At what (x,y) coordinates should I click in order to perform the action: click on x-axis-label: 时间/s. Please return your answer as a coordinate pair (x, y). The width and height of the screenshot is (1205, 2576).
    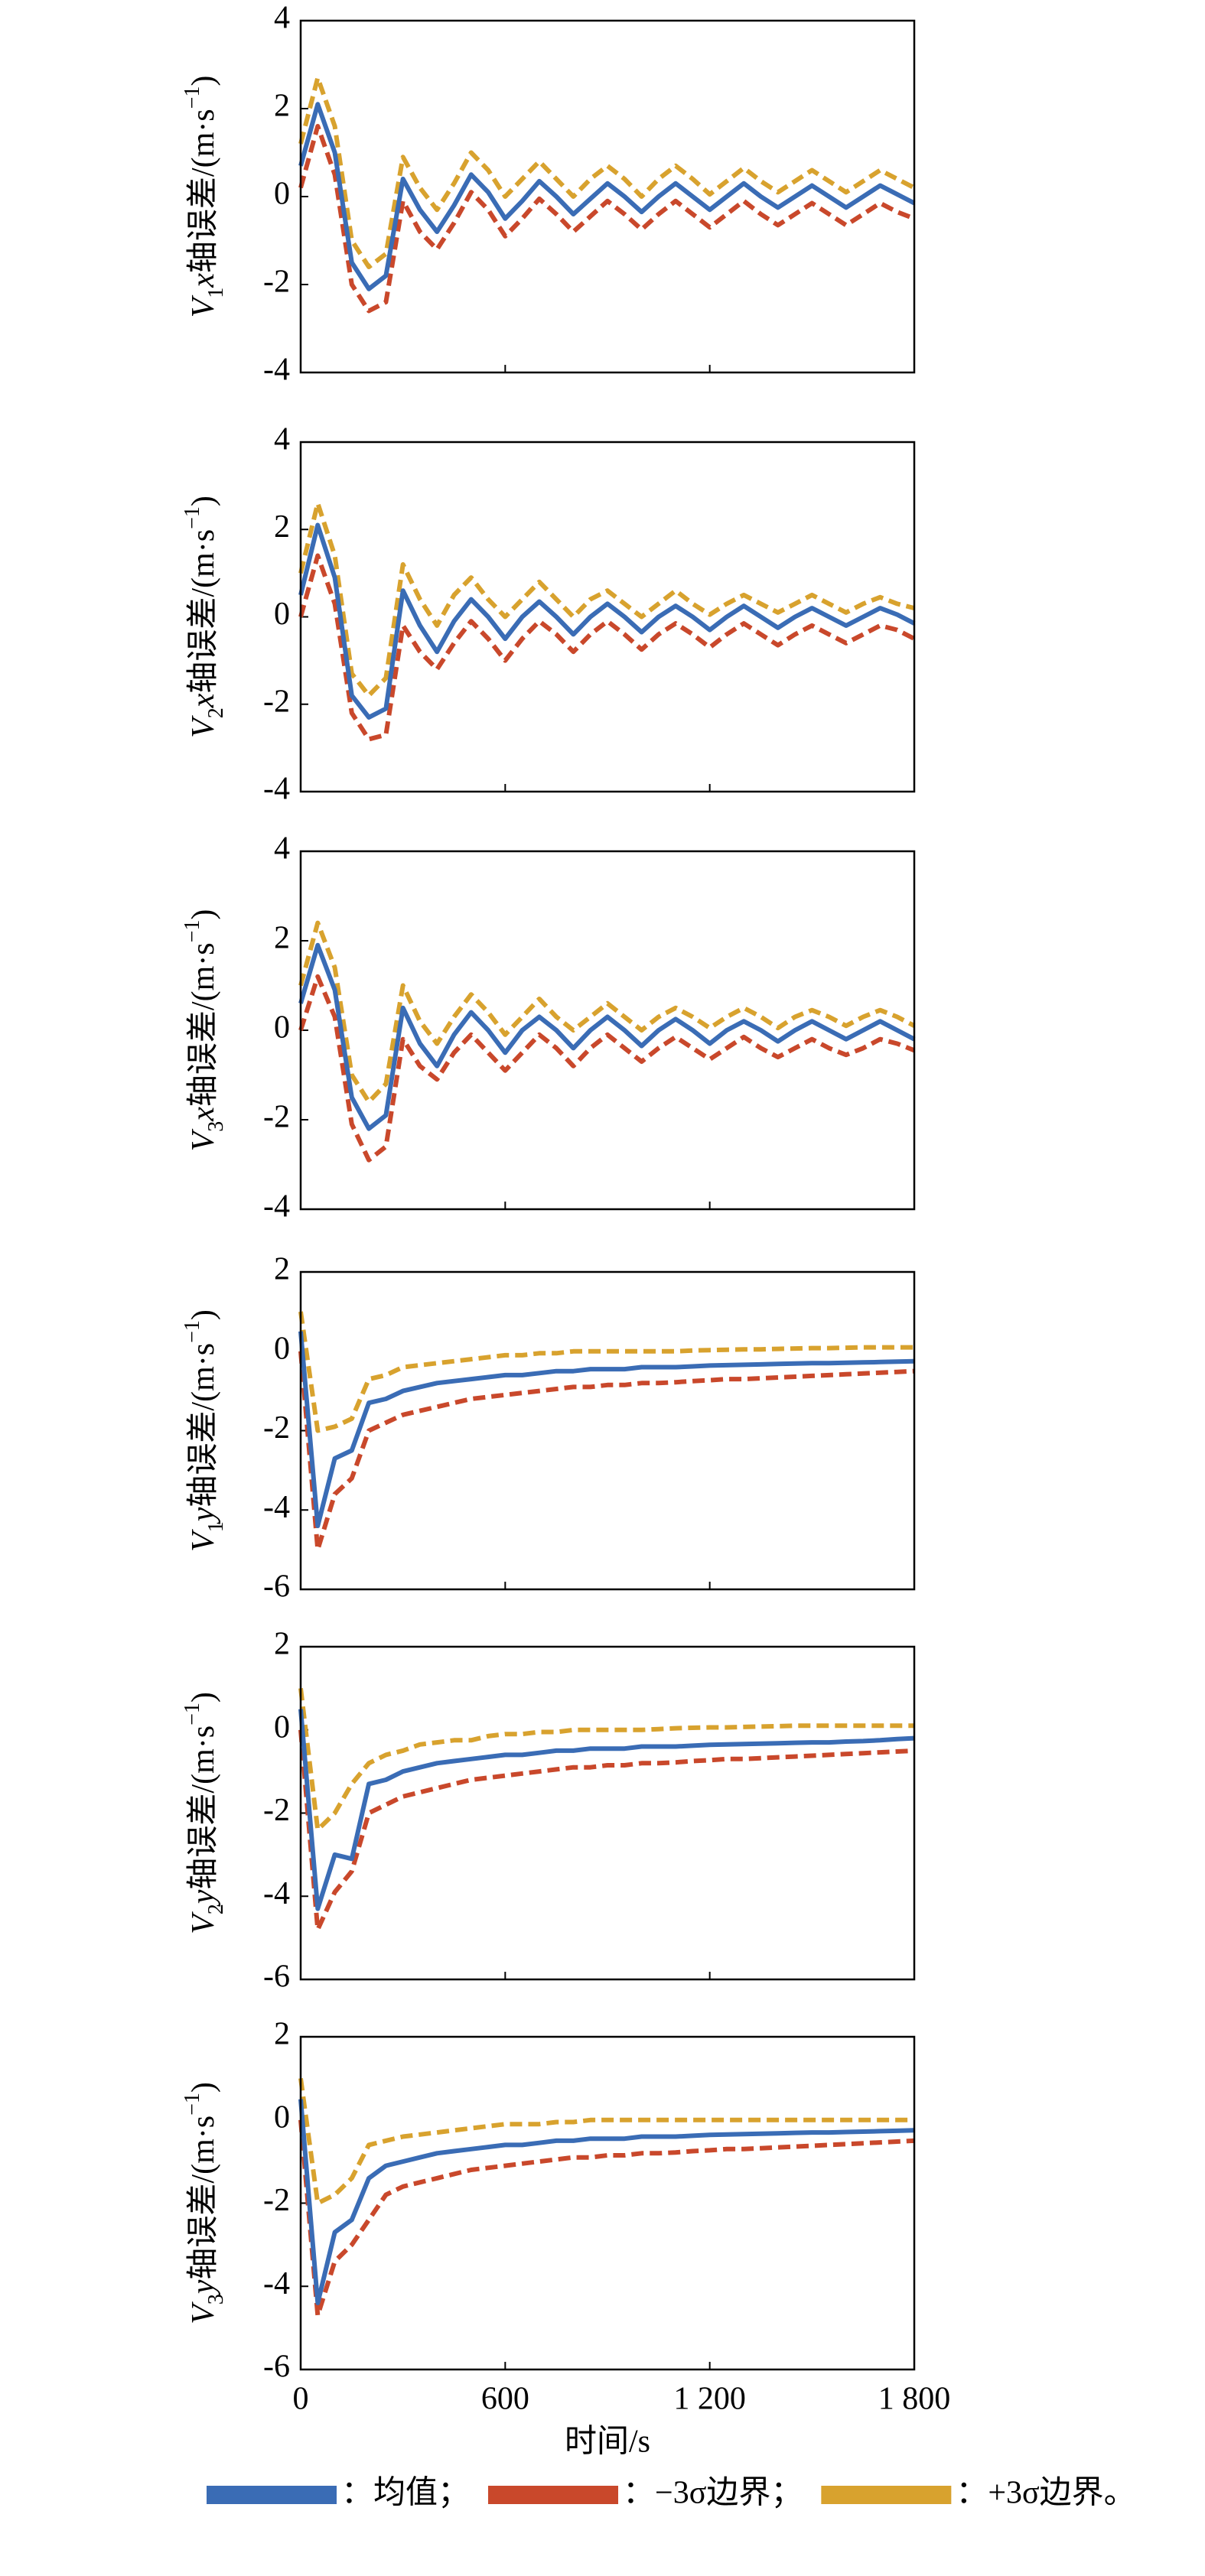
    Looking at the image, I should click on (607, 2442).